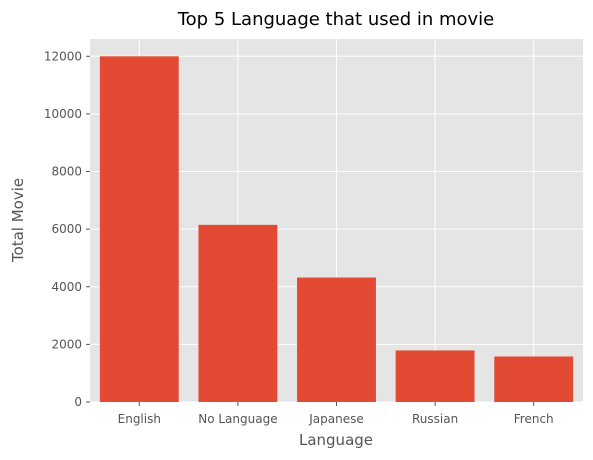 This screenshot has width=593, height=460. Describe the element at coordinates (63, 114) in the screenshot. I see `y-tick-label: 10000` at that location.